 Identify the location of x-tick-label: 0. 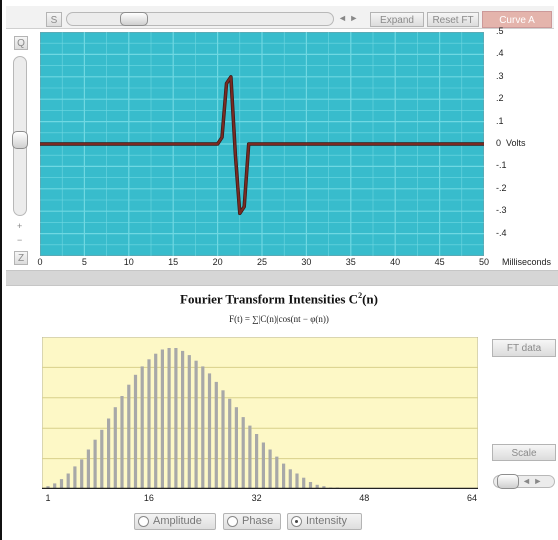
(40, 262).